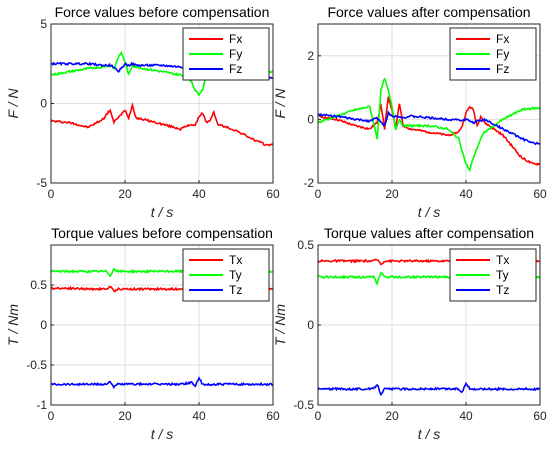 This screenshot has height=450, width=550. What do you see at coordinates (43, 24) in the screenshot?
I see `y-tick-label: 5` at bounding box center [43, 24].